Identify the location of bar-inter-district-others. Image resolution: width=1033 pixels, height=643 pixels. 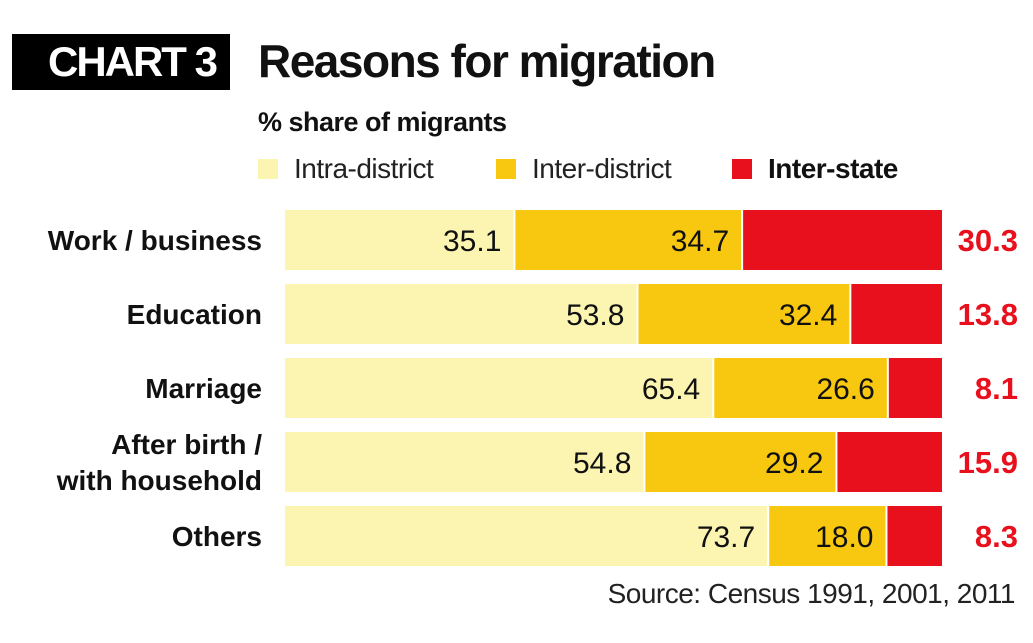
(827, 536).